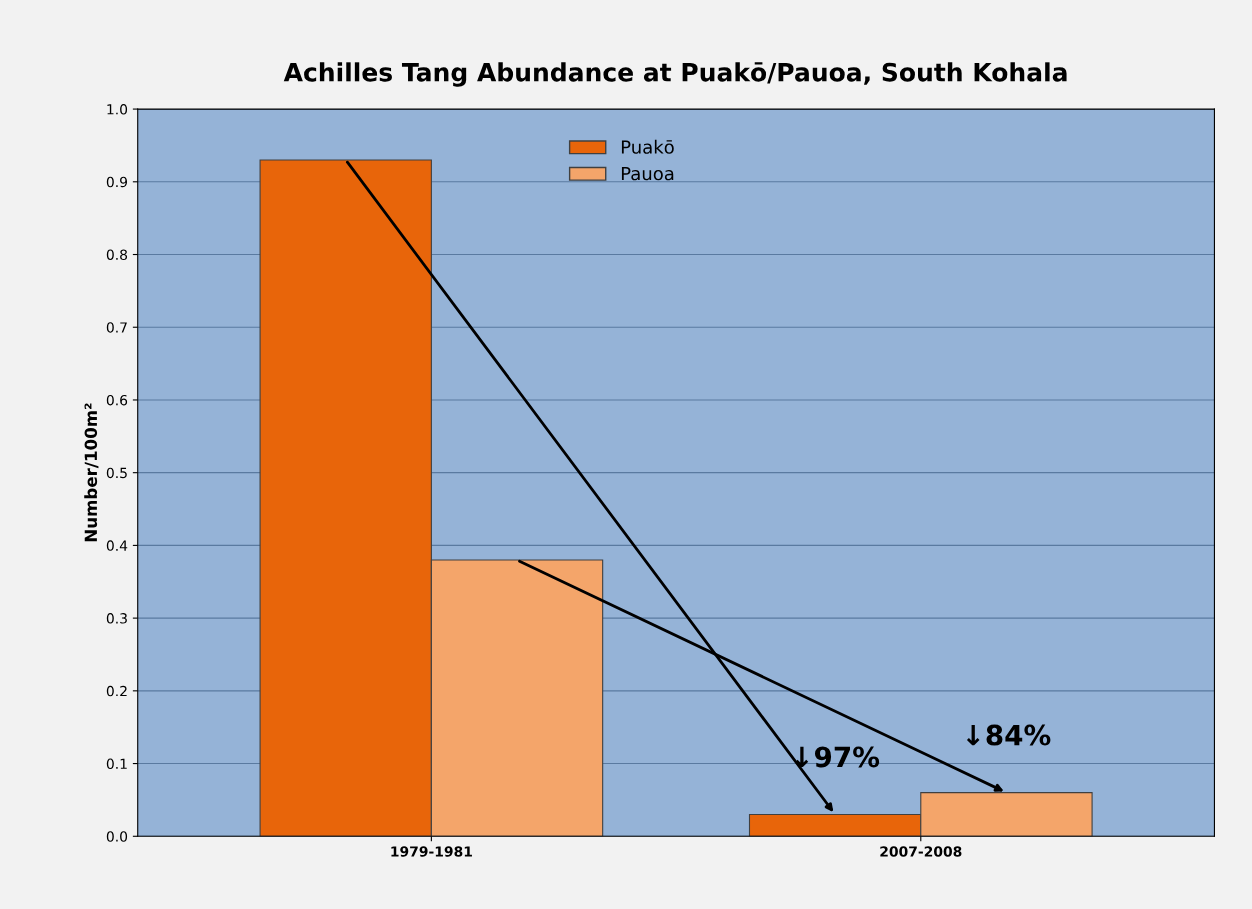  What do you see at coordinates (921, 851) in the screenshot?
I see `x-tick-label: 2007-2008` at bounding box center [921, 851].